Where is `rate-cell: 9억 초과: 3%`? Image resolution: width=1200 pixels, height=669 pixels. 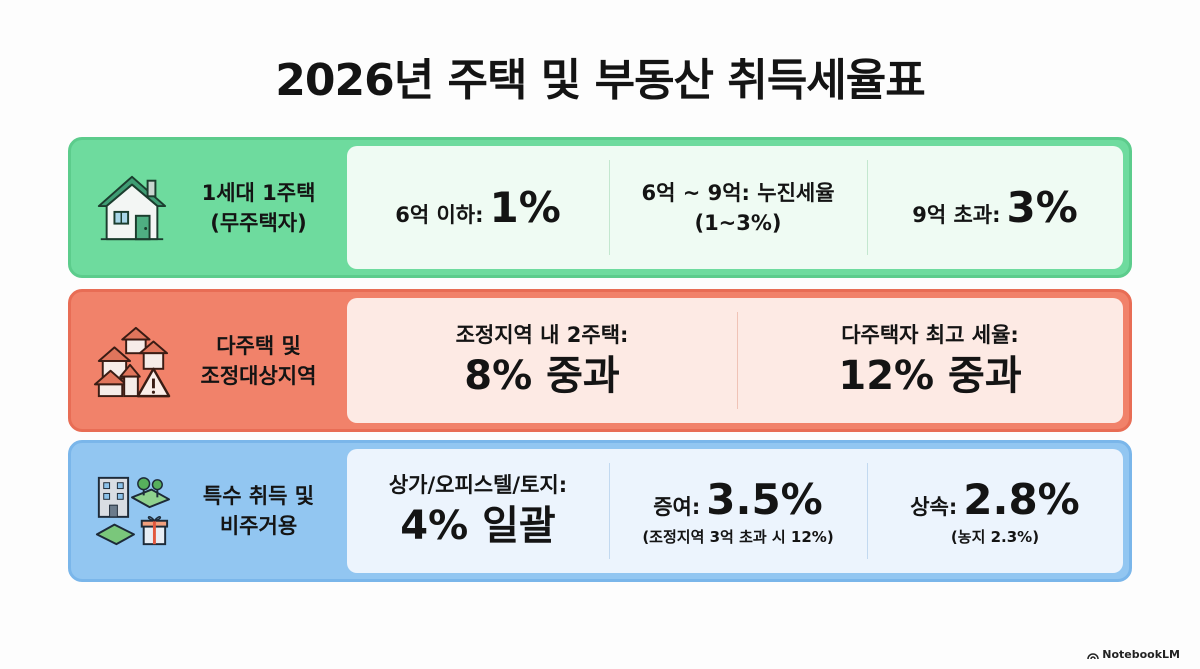 rate-cell: 9억 초과: 3% is located at coordinates (995, 207).